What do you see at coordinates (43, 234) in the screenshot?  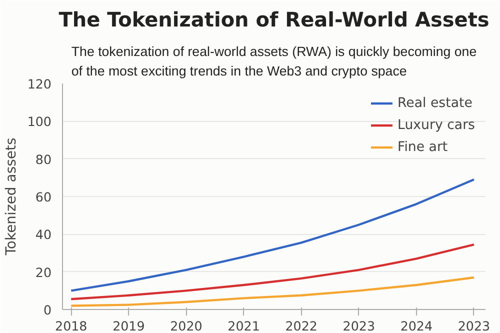 I see `y-tick-label: 40` at bounding box center [43, 234].